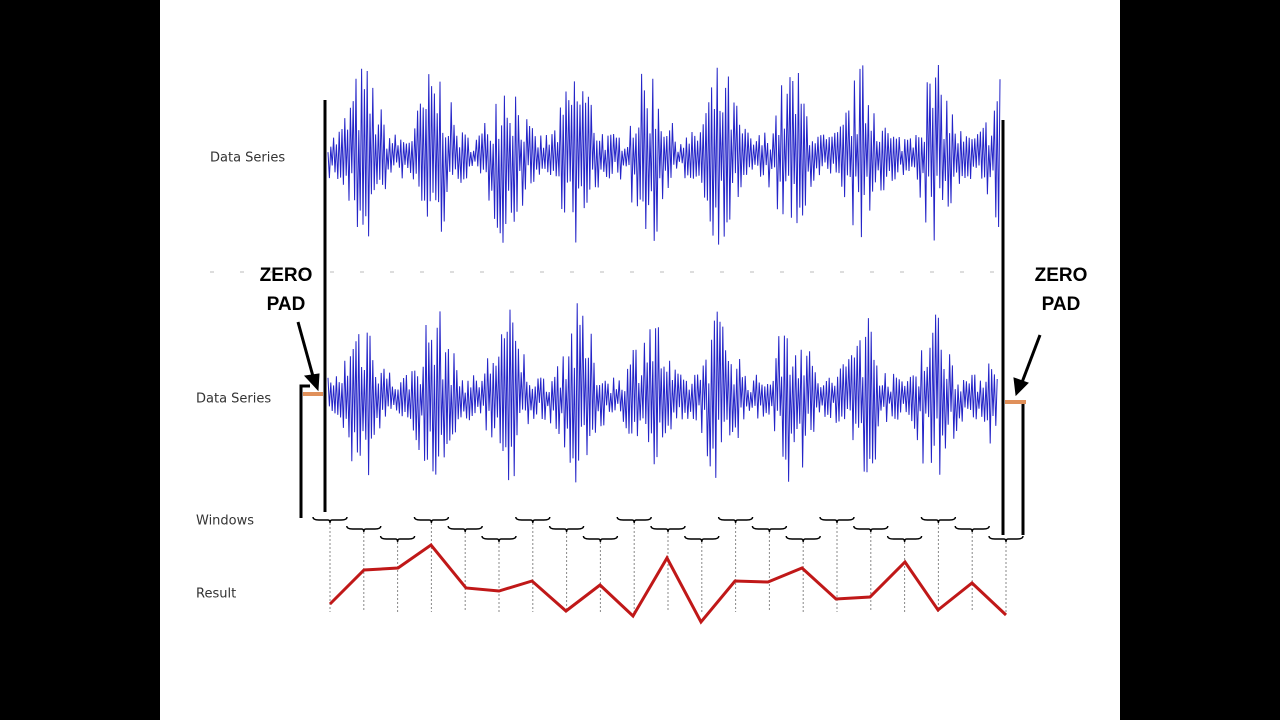  Describe the element at coordinates (668, 583) in the screenshot. I see `result-line` at that location.